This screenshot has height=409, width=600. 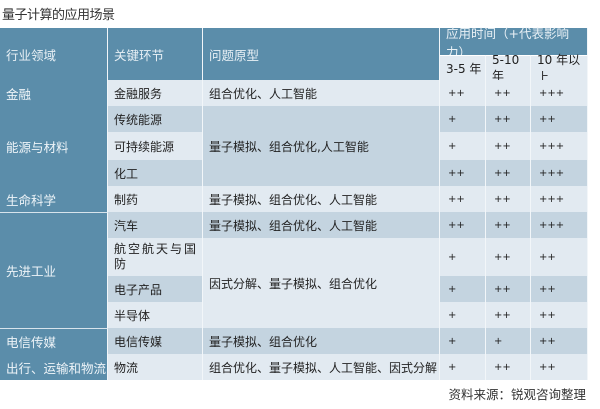 I want to click on problem-cell: 量子模拟、组合优化,人工智能, so click(x=321, y=146).